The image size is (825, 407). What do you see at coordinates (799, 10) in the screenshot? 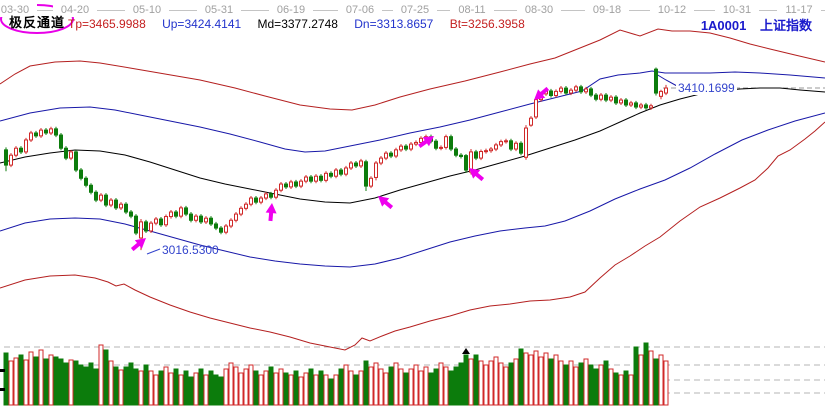
I see `date-label: 11-17` at bounding box center [799, 10].